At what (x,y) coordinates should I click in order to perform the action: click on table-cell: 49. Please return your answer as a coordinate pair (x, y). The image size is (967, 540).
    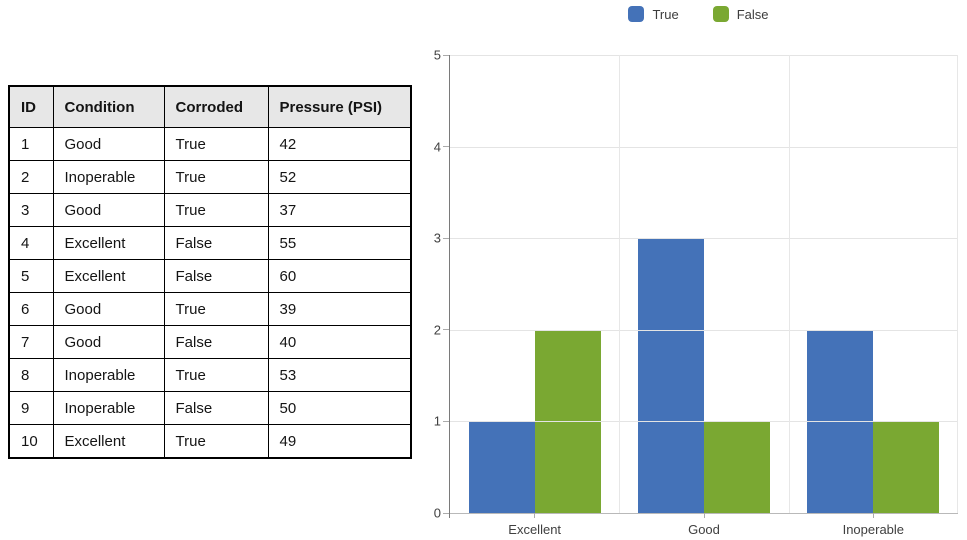
    Looking at the image, I should click on (339, 441).